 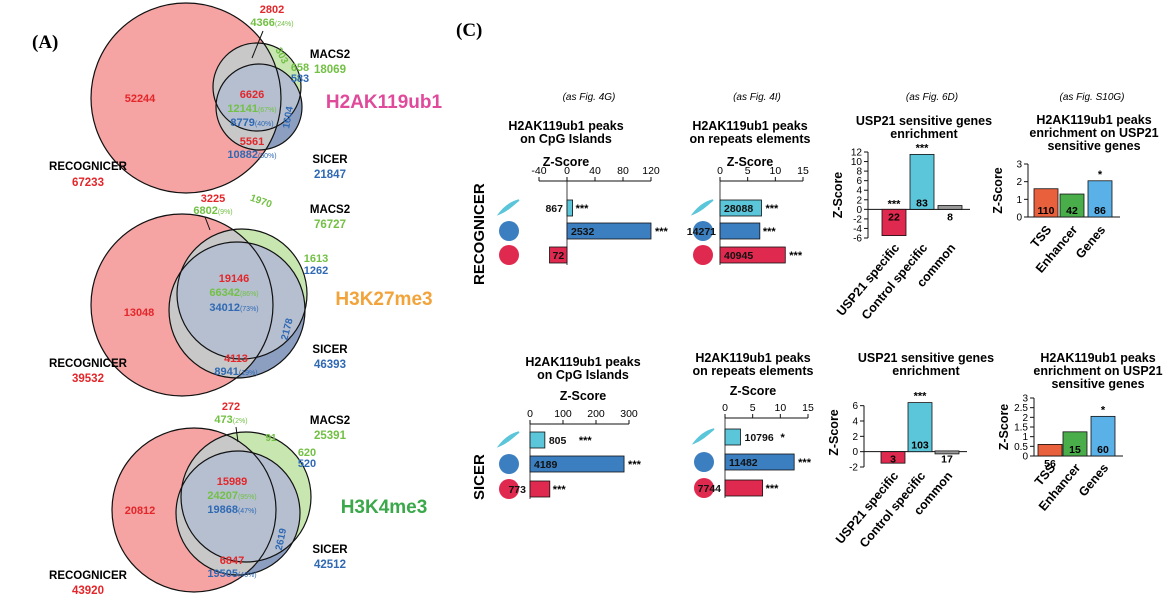 I want to click on chart-title-line: enrichment on USP21, so click(x=1097, y=371).